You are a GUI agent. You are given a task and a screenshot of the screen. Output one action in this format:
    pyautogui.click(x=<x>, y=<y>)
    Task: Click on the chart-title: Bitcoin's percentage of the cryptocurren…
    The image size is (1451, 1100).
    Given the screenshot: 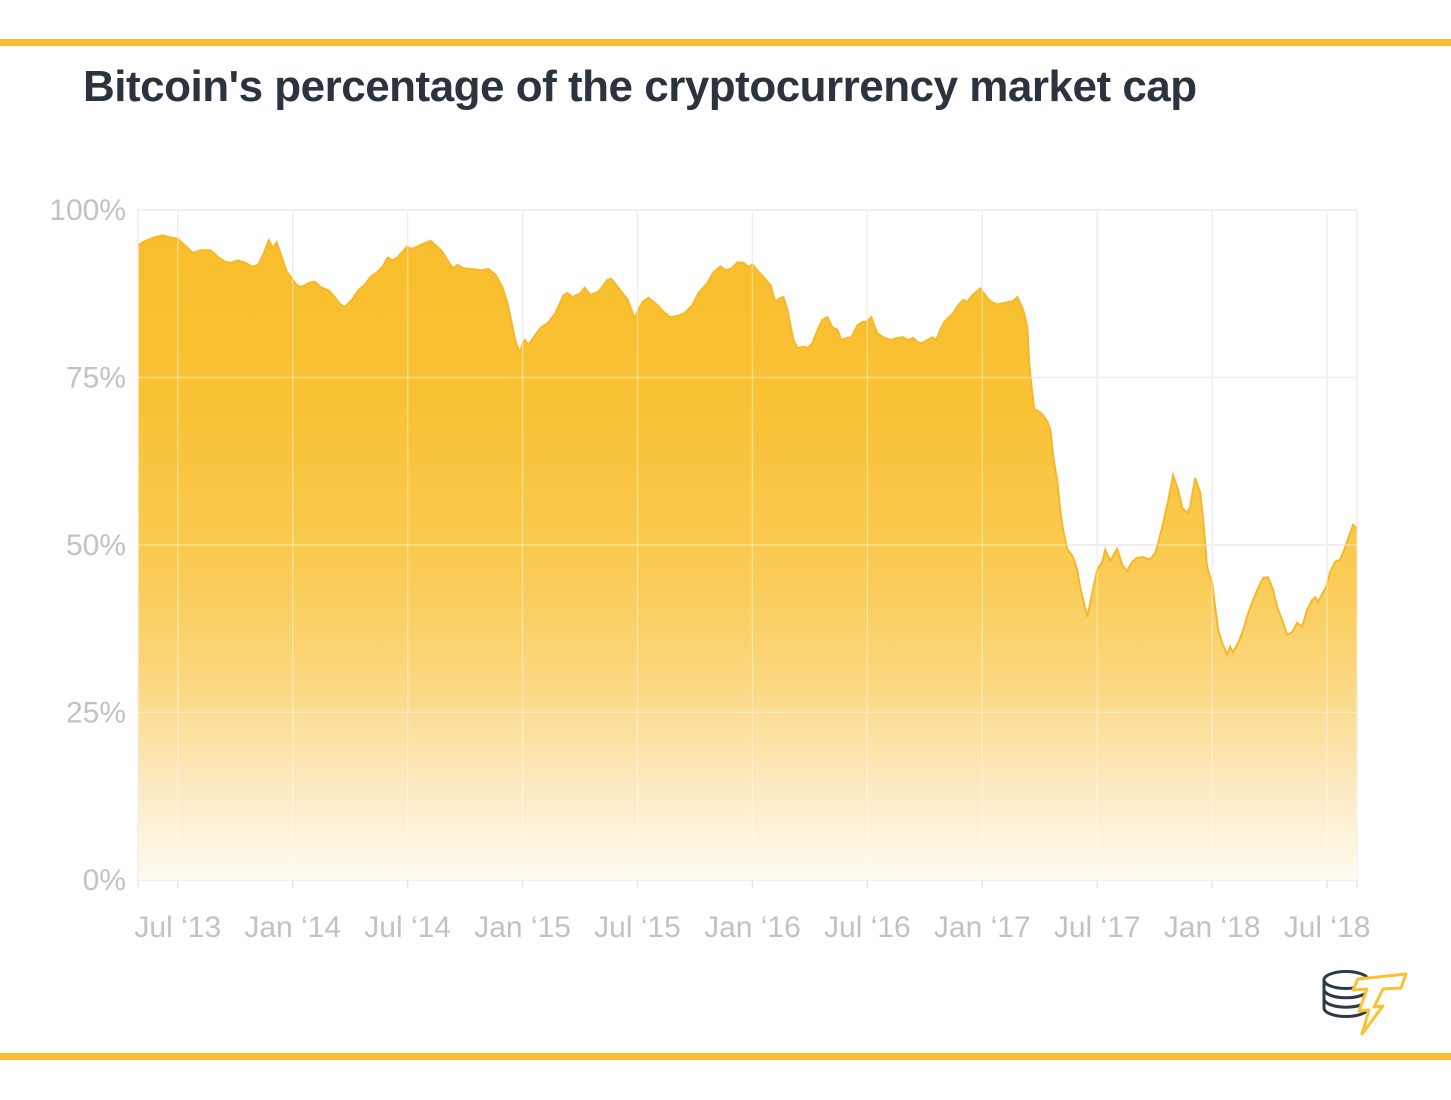 What is the action you would take?
    pyautogui.click(x=640, y=86)
    